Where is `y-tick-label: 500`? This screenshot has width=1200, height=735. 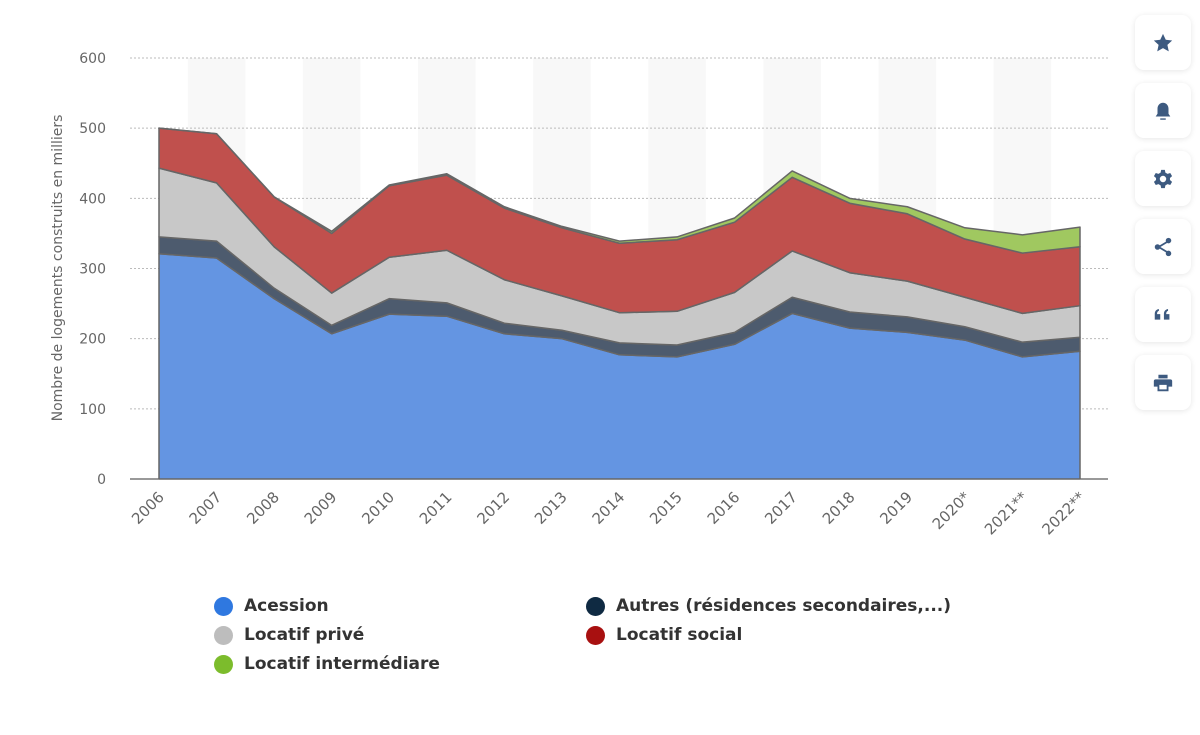
y-tick-label: 500 is located at coordinates (92, 129).